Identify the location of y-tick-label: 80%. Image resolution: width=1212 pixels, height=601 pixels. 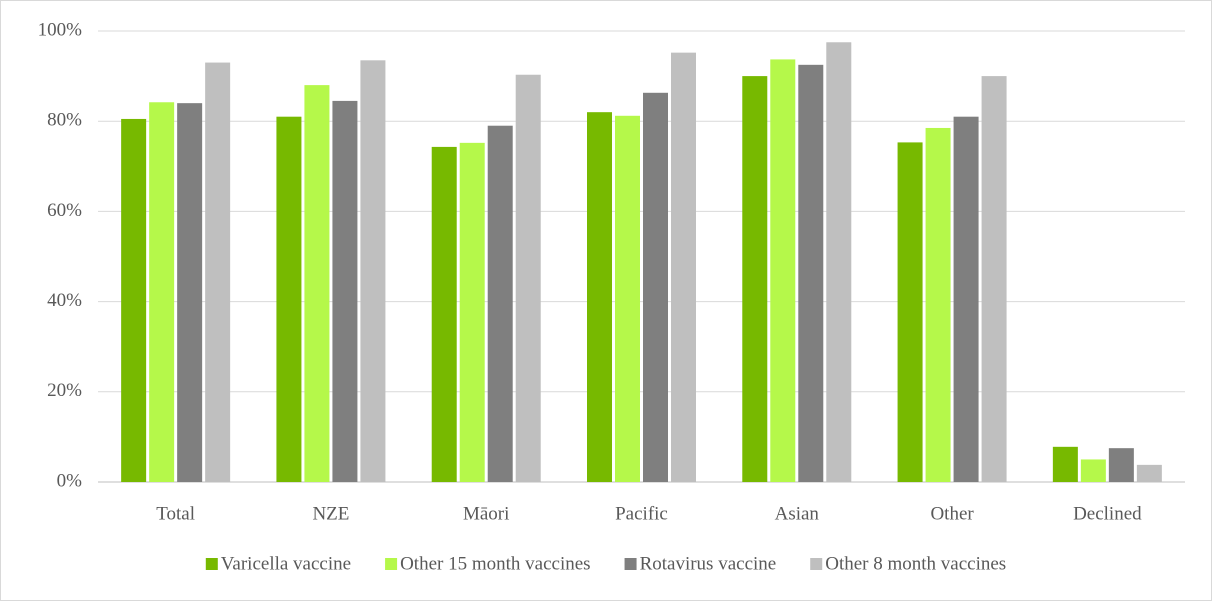
(64, 120).